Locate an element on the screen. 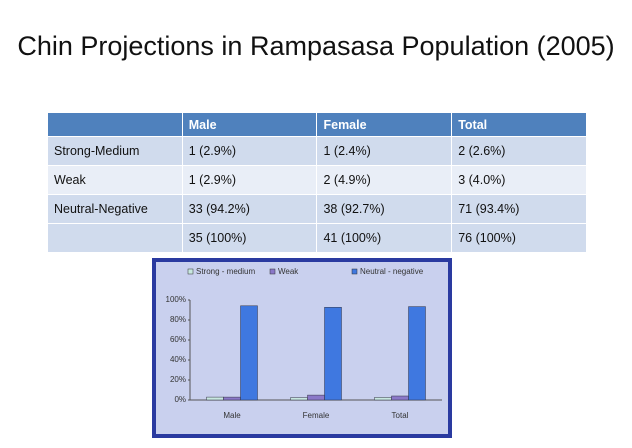 The image size is (632, 448). table-cell: 3 (4.0%) is located at coordinates (519, 180).